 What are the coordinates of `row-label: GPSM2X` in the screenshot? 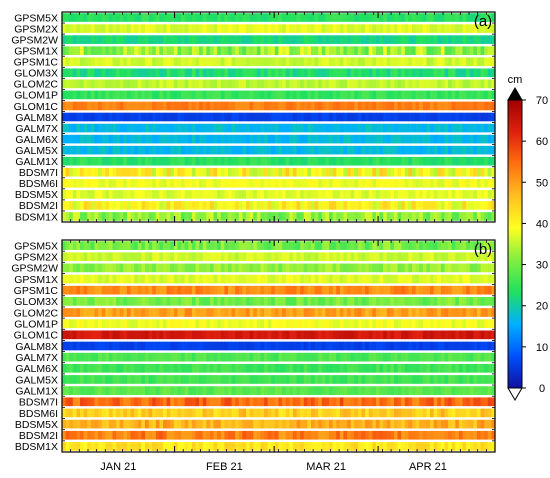 It's located at (36, 258).